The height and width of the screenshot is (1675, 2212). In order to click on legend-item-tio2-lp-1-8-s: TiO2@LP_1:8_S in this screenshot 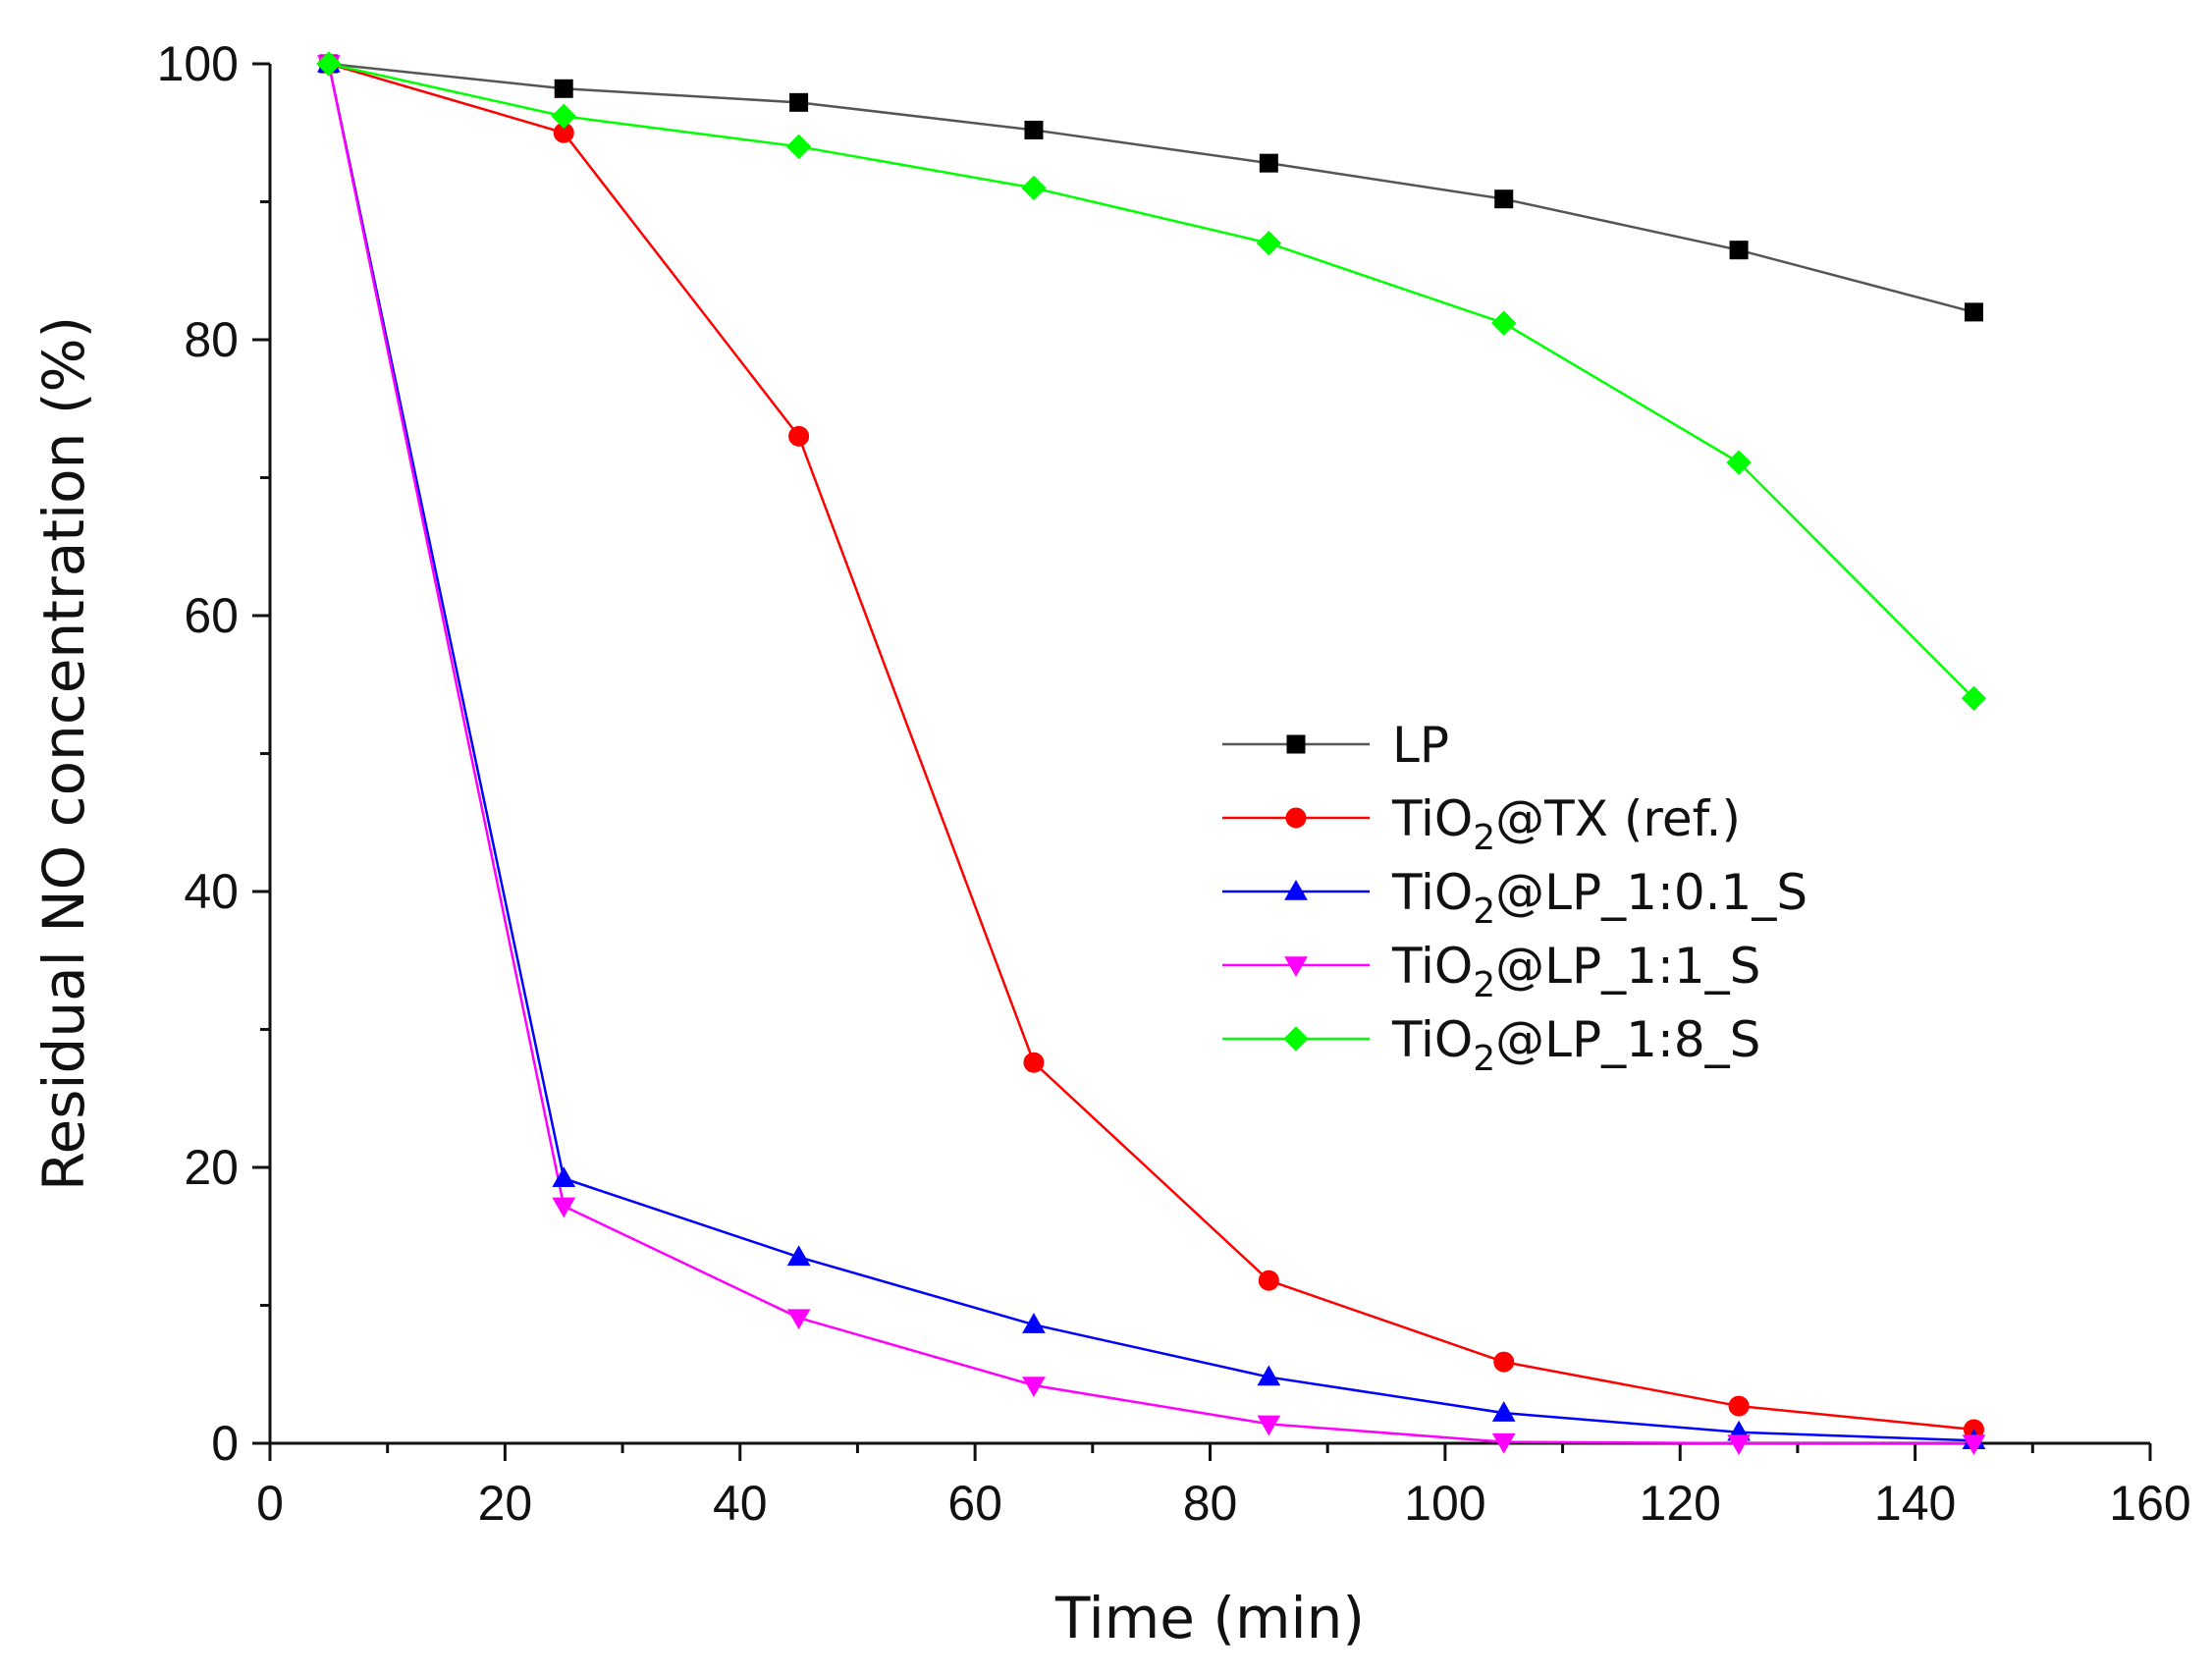, I will do `click(1491, 1045)`.